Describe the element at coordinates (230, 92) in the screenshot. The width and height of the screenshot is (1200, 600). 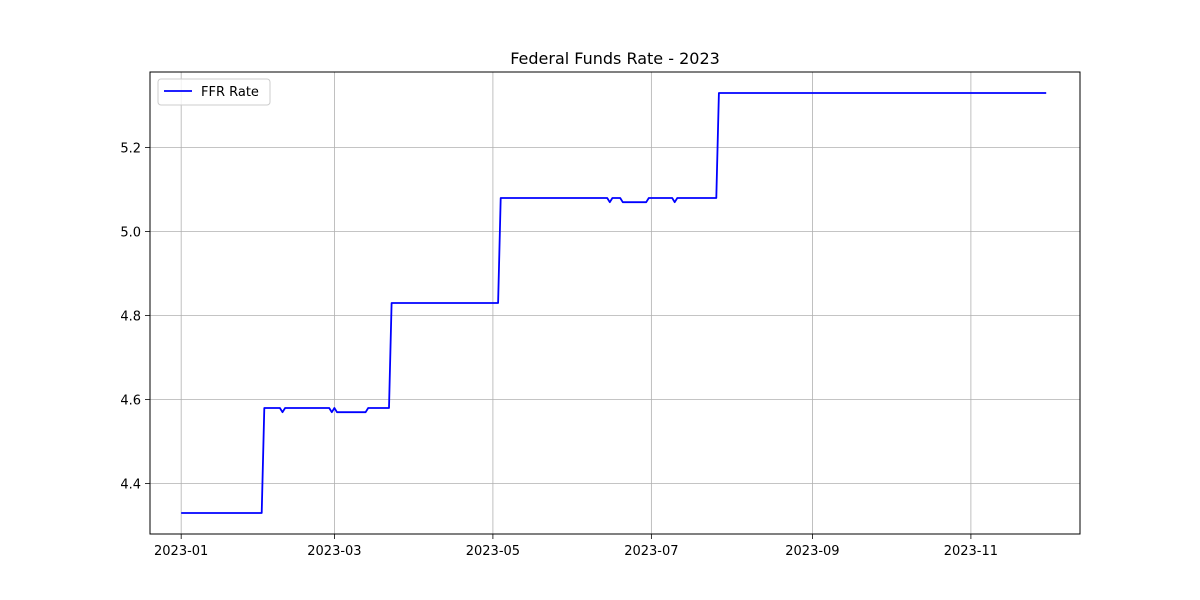
I see `legend-label-ffr-rate: FFR Rate` at that location.